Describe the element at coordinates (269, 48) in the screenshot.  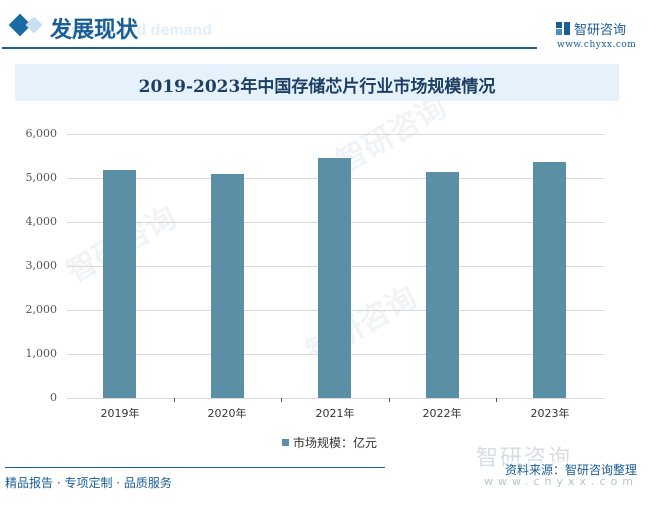
I see `header-divider` at that location.